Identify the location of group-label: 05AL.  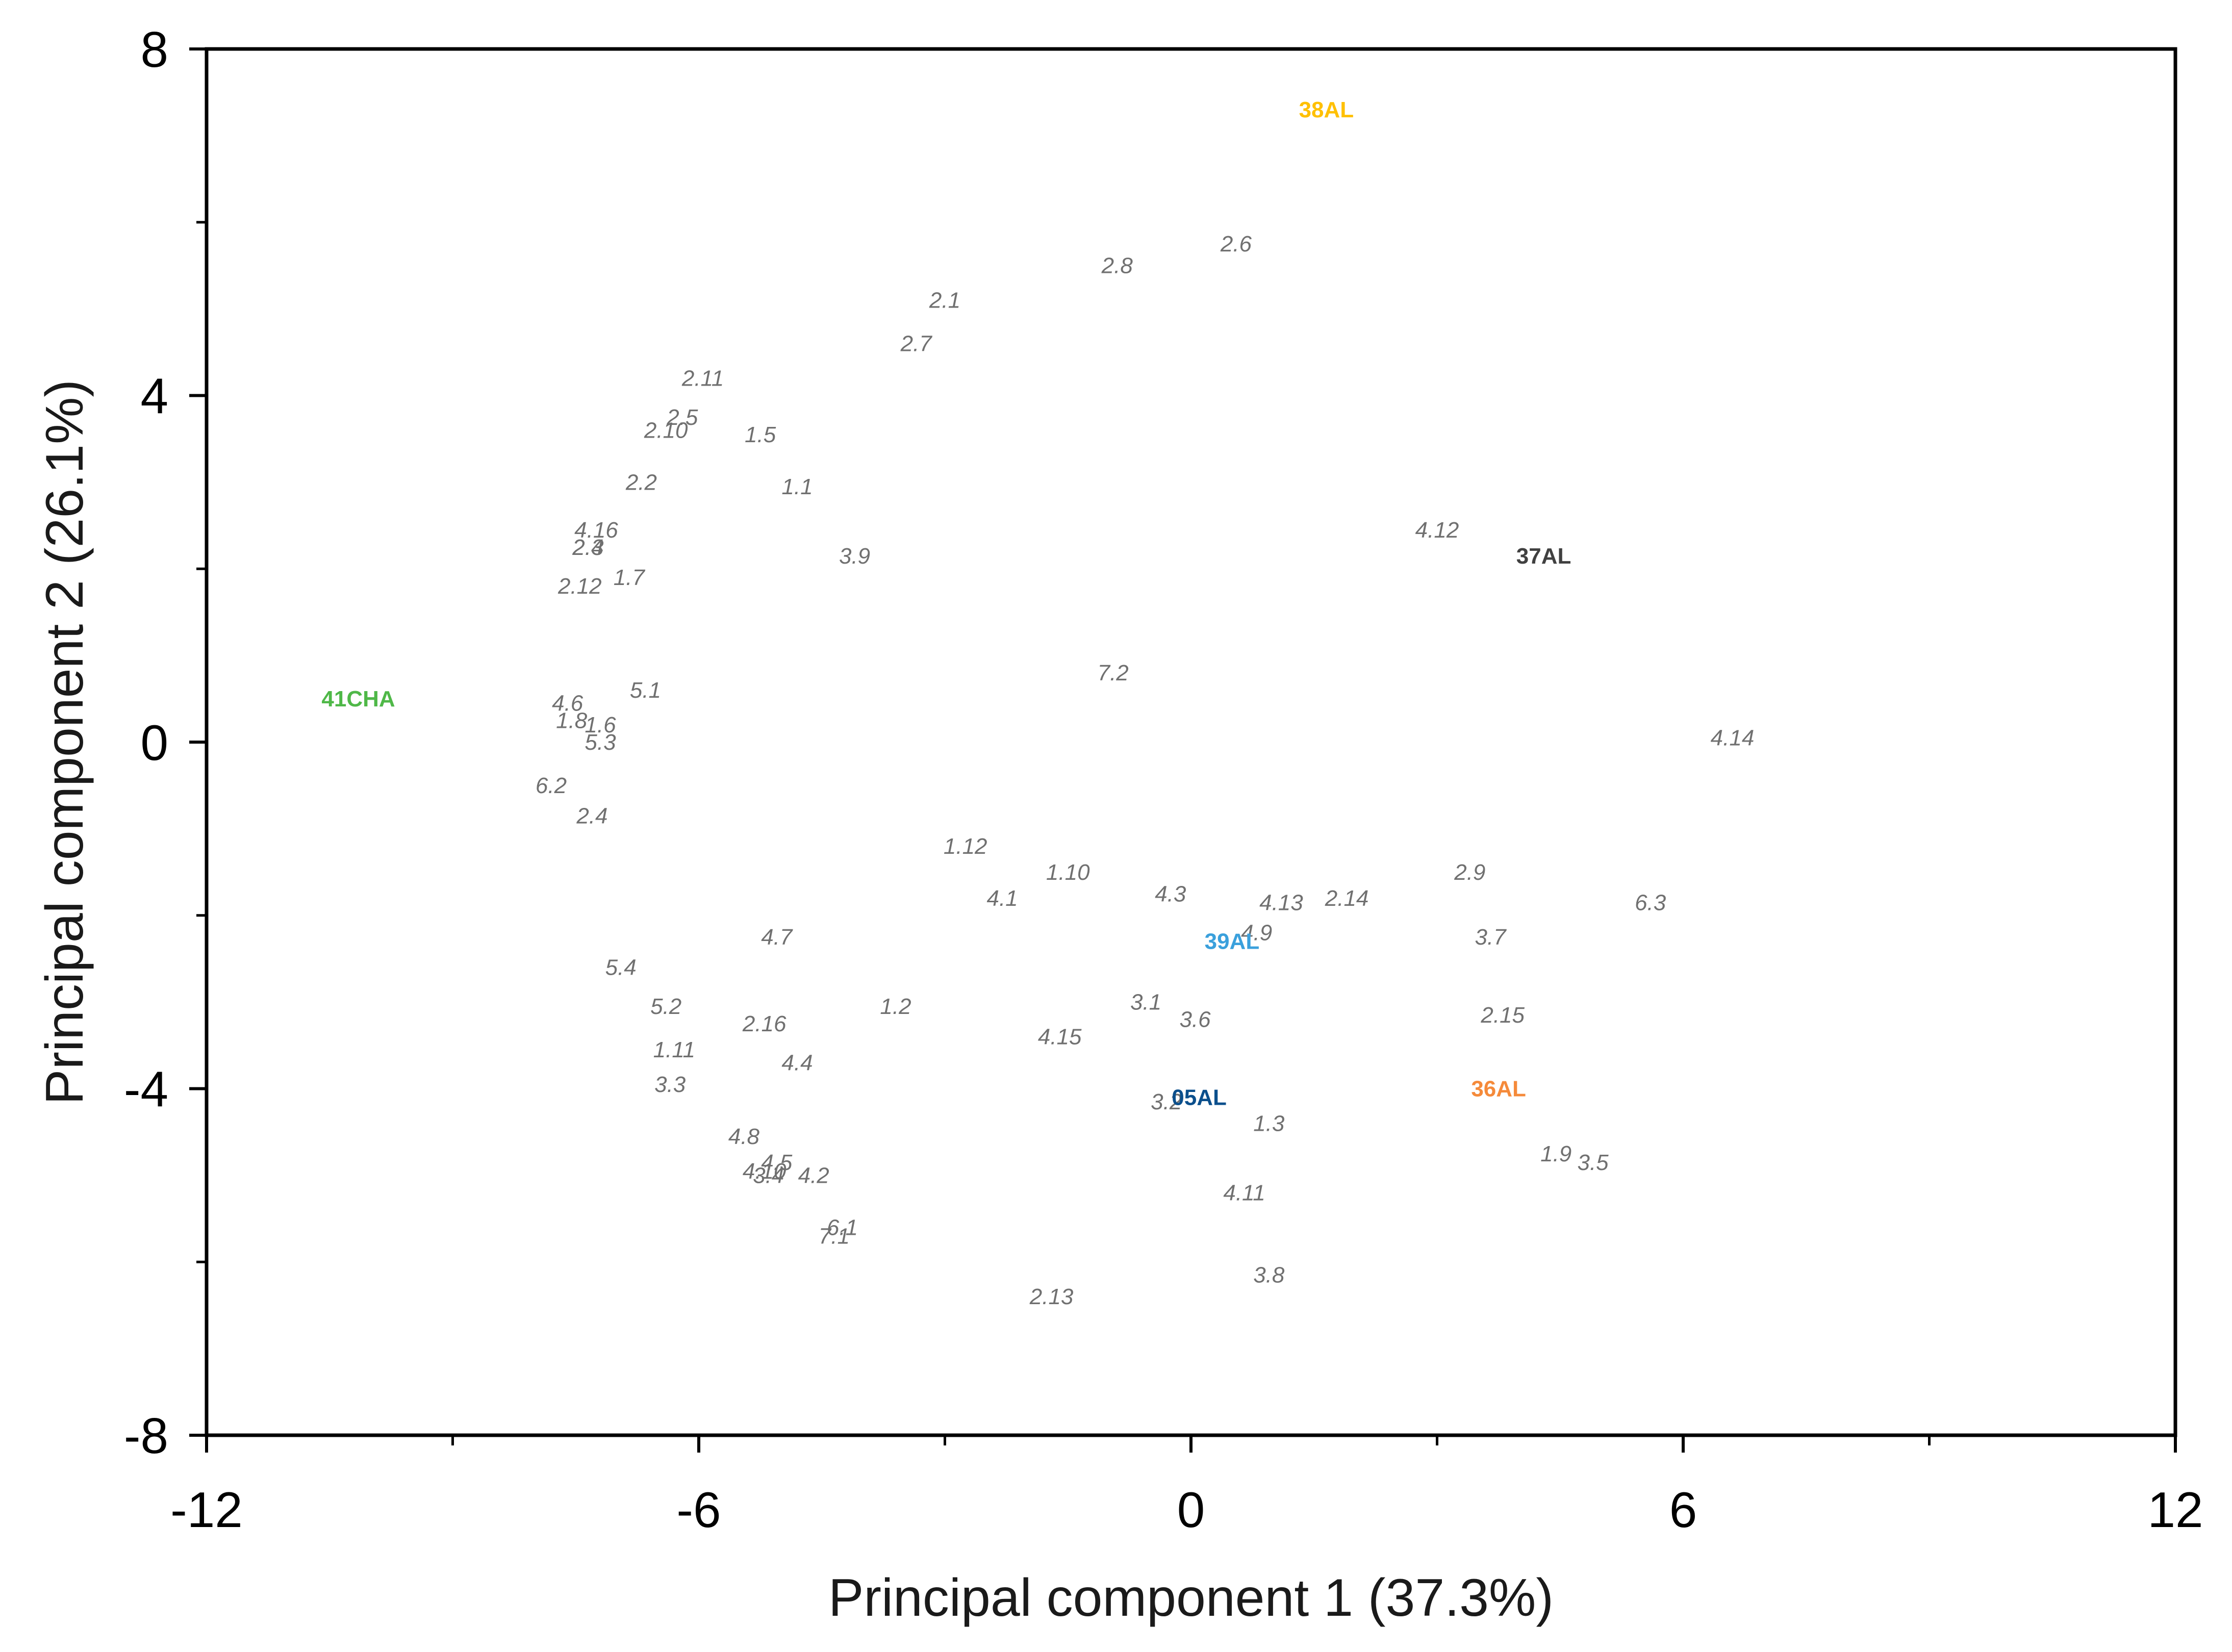
(1199, 1097).